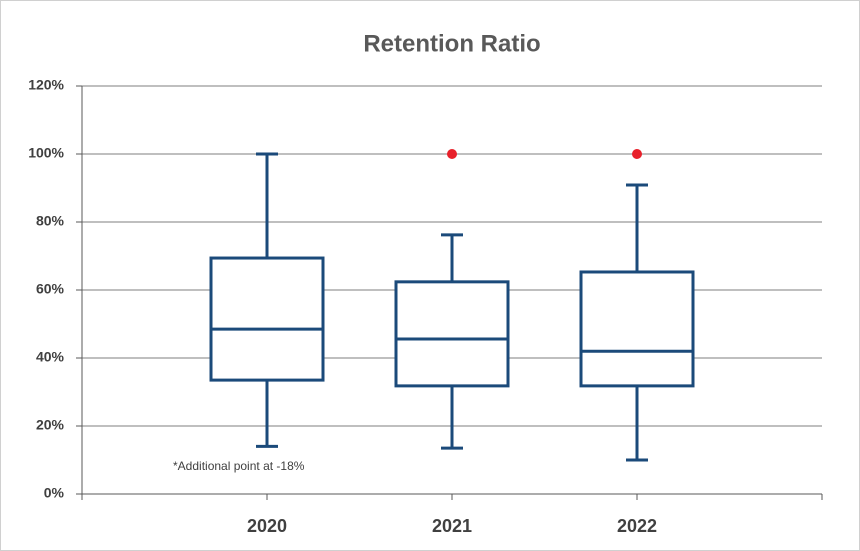 This screenshot has width=860, height=551. I want to click on y-tick-label: 60%, so click(50, 289).